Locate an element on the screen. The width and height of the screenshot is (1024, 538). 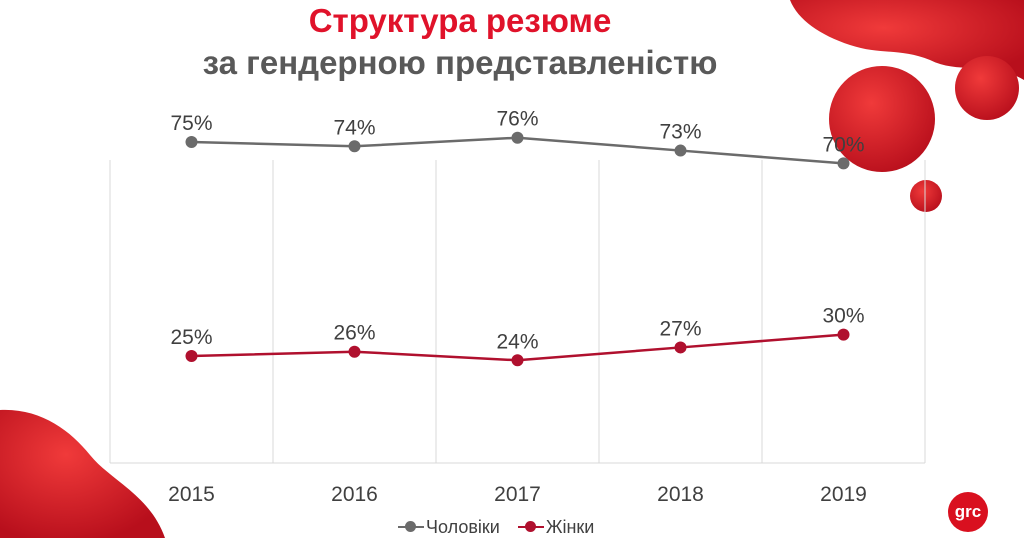
legend-item-women: Жінки is located at coordinates (556, 527).